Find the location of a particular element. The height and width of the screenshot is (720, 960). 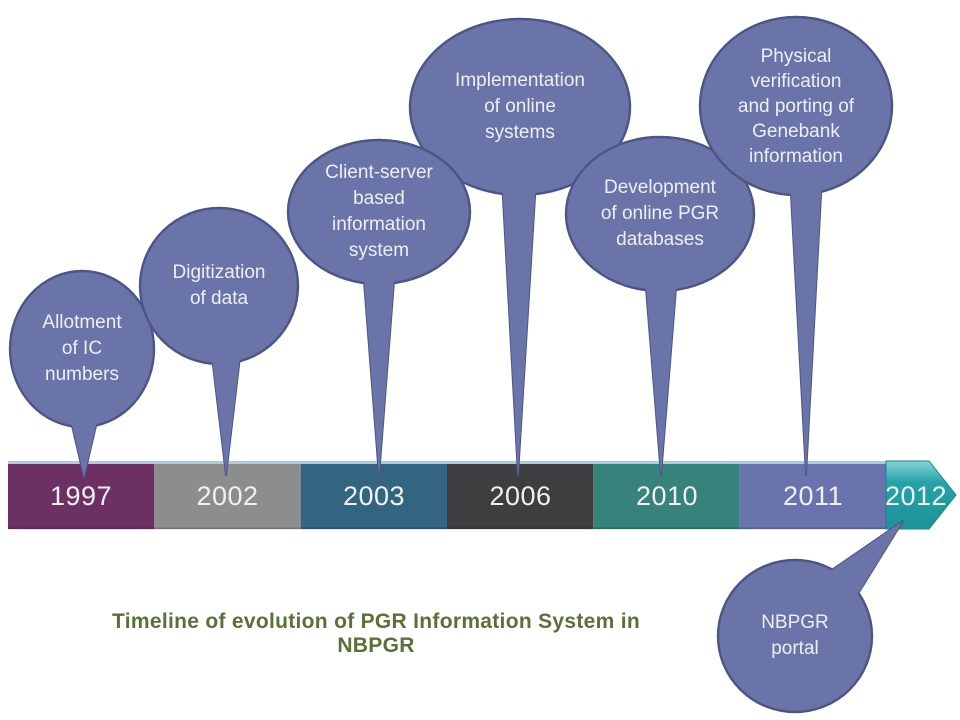

bar-top-strip is located at coordinates (447, 463).